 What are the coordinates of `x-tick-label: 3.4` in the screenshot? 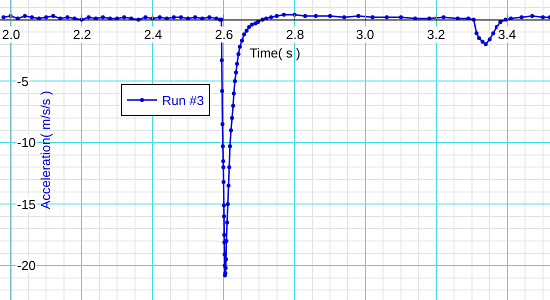 It's located at (507, 34).